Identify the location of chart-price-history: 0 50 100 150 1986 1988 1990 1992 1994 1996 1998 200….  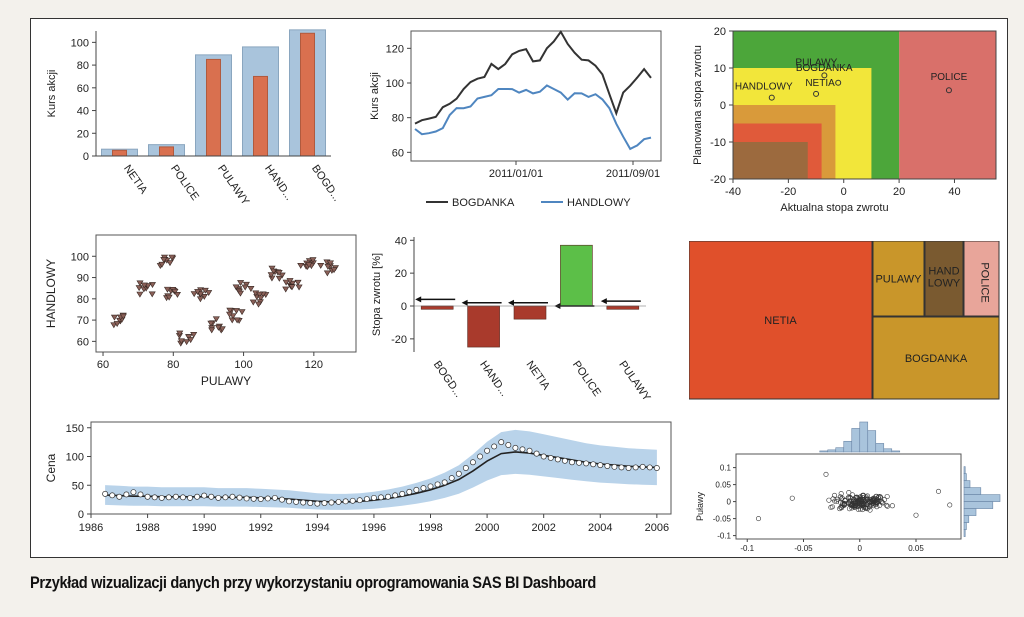
(358, 477).